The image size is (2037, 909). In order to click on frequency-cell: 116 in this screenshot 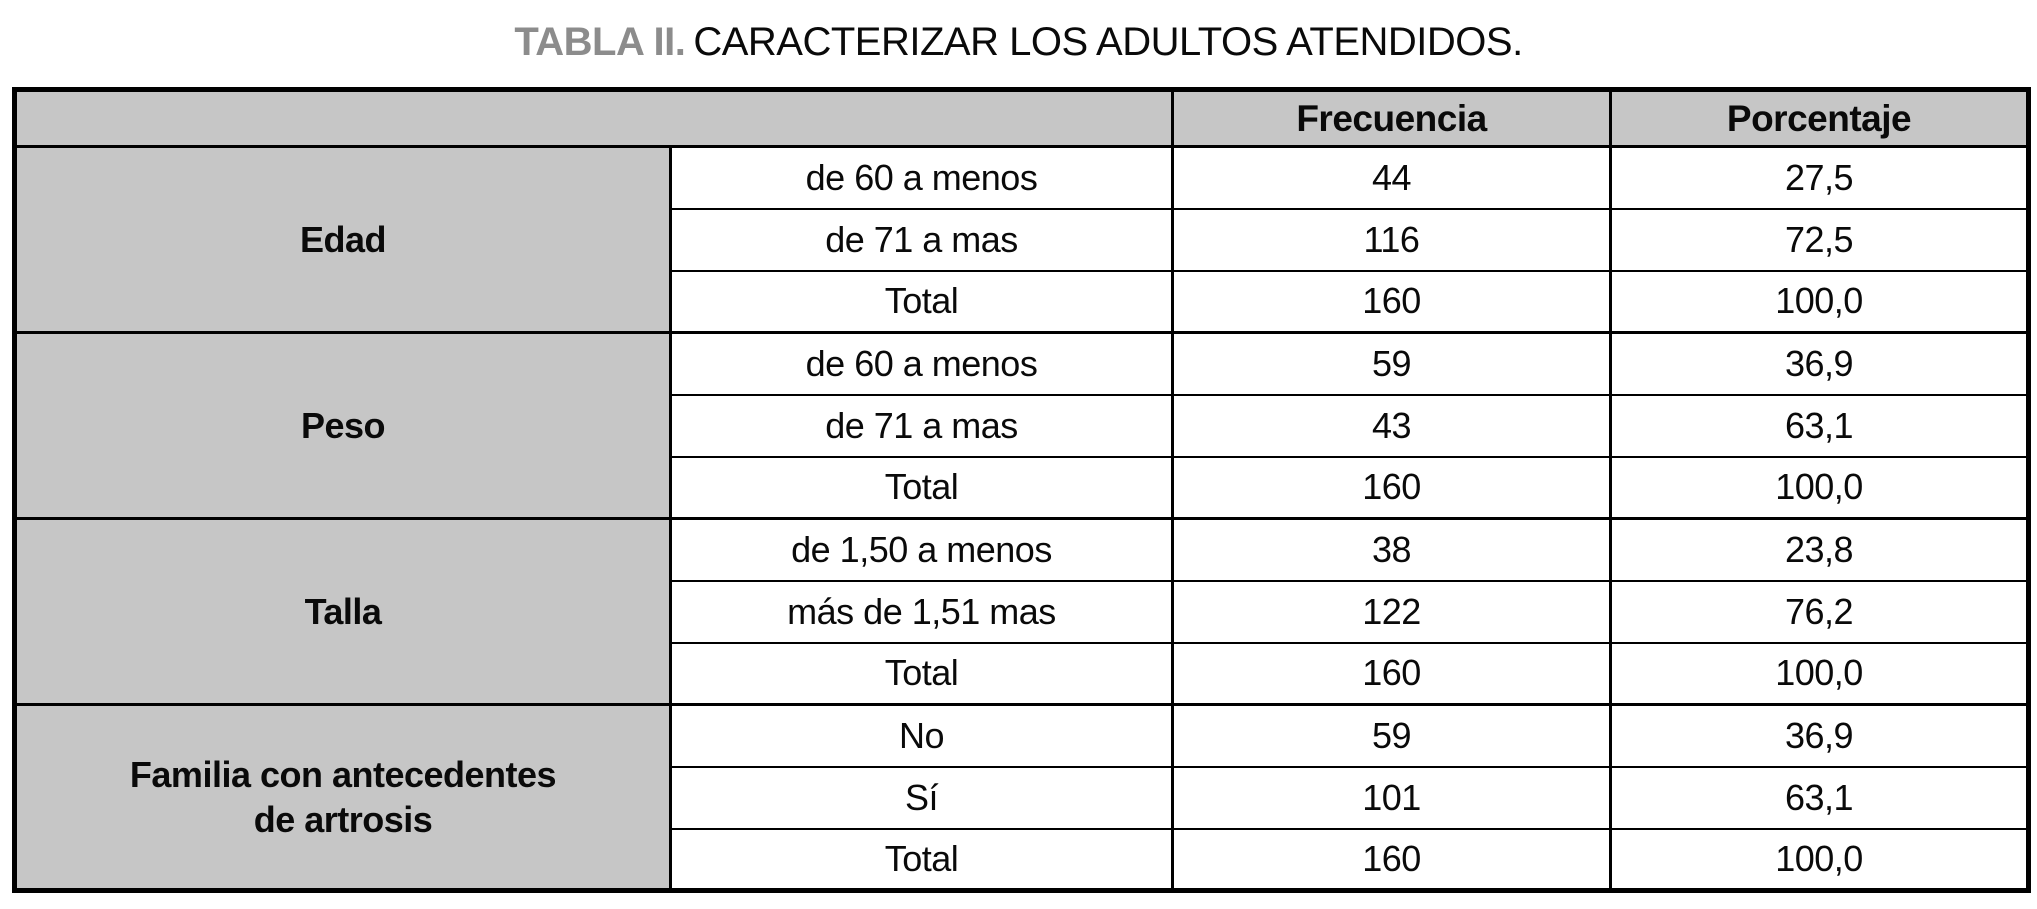, I will do `click(1391, 239)`.